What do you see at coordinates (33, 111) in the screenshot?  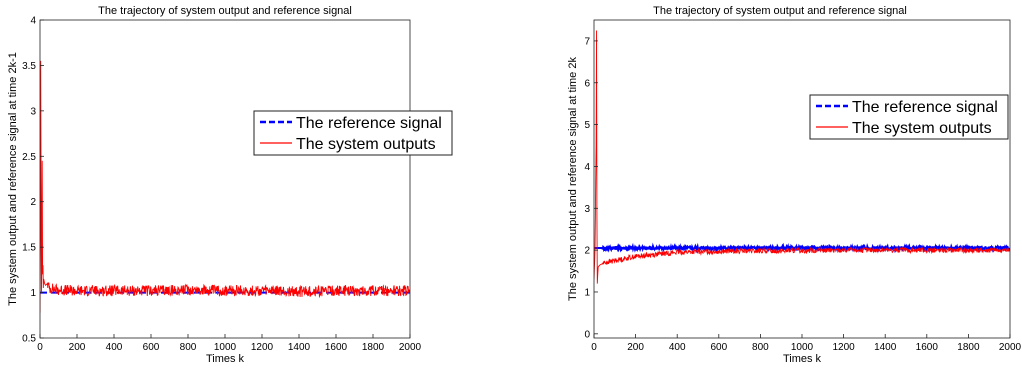 I see `chart-left-ytick-label: 3` at bounding box center [33, 111].